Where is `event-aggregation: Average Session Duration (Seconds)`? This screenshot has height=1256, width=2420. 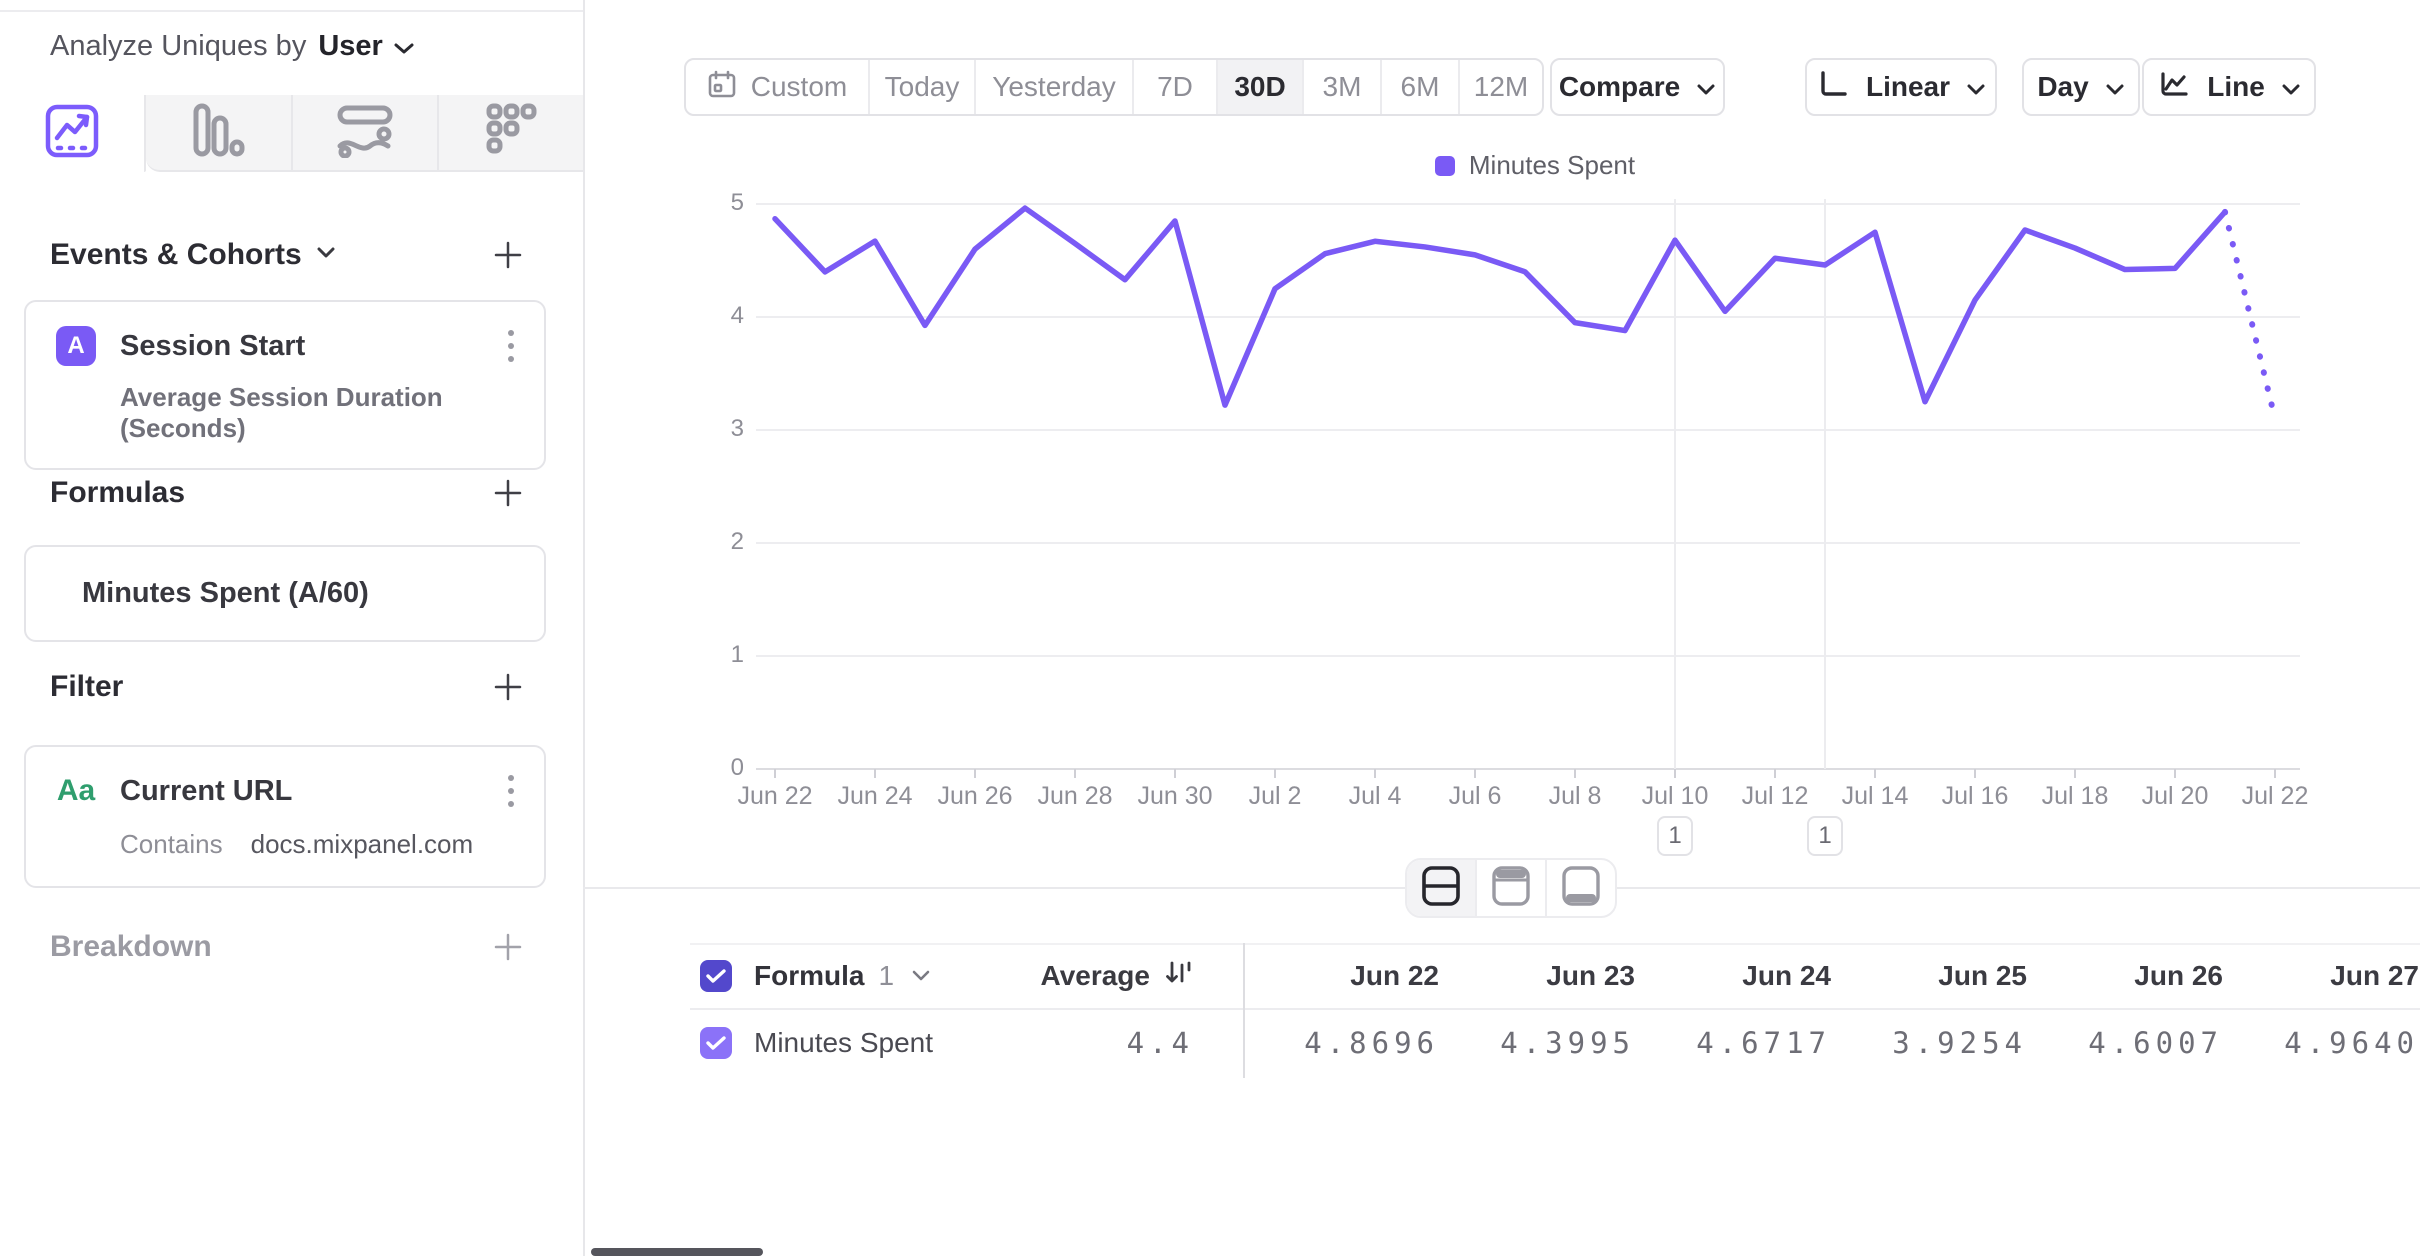
event-aggregation: Average Session Duration (Seconds) is located at coordinates (281, 412).